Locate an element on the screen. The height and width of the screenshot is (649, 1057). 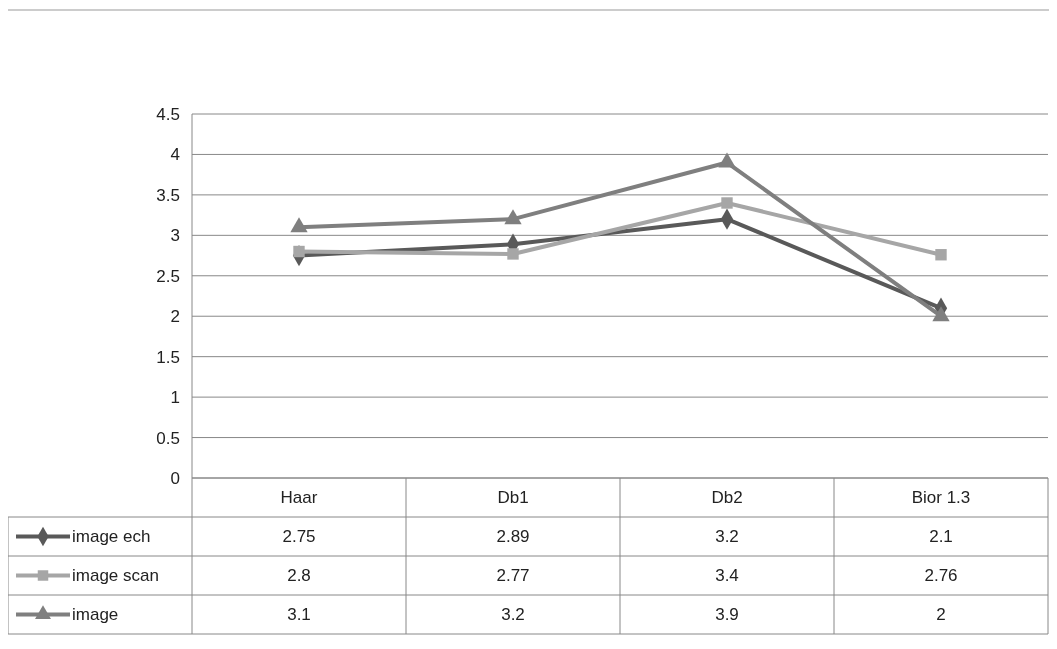
y-tick-label: 0 is located at coordinates (175, 478).